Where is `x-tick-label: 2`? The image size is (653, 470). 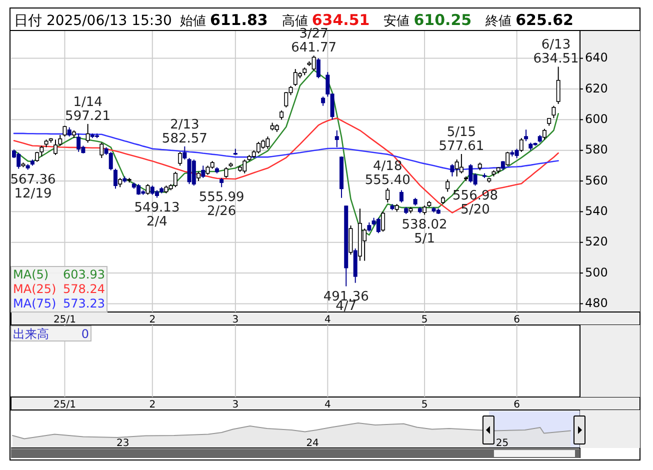 x-tick-label: 2 is located at coordinates (152, 320).